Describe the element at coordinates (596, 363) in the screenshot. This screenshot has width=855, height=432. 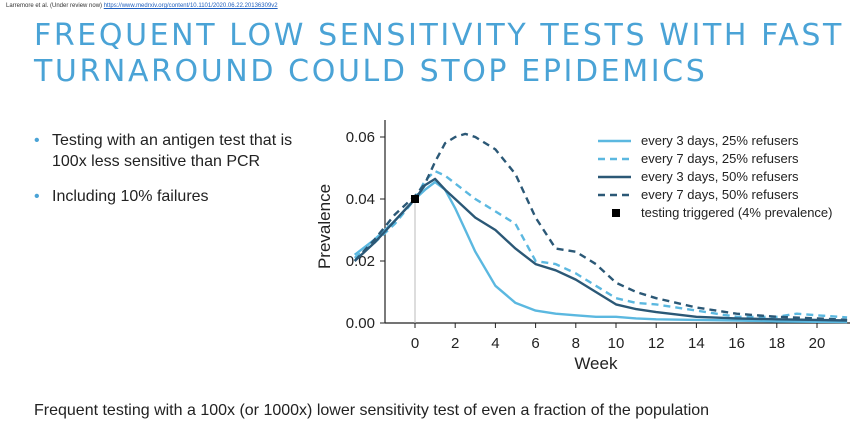
I see `x-axis-label: Week` at that location.